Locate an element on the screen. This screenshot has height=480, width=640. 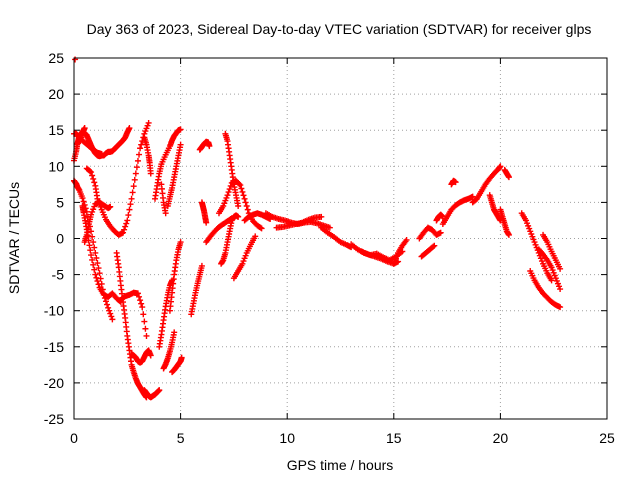
y-tick-label: 5 is located at coordinates (60, 202).